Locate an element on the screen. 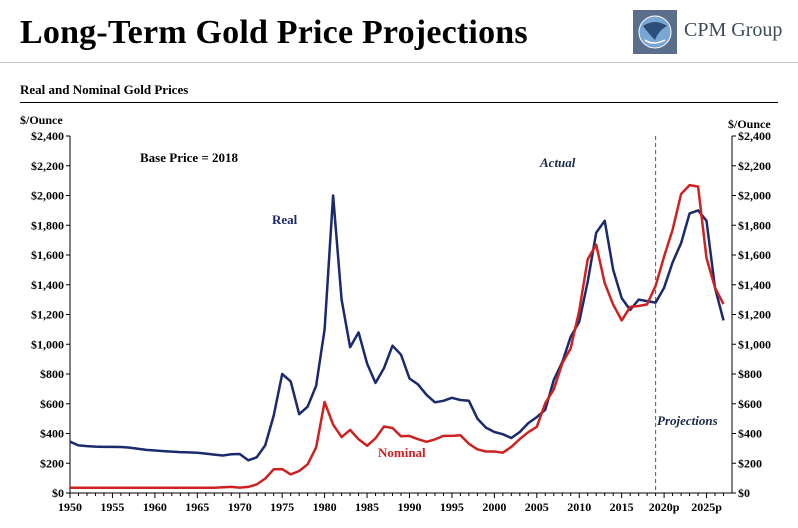 Image resolution: width=798 pixels, height=528 pixels. y-tick-label-right: $2,200 is located at coordinates (754, 166).